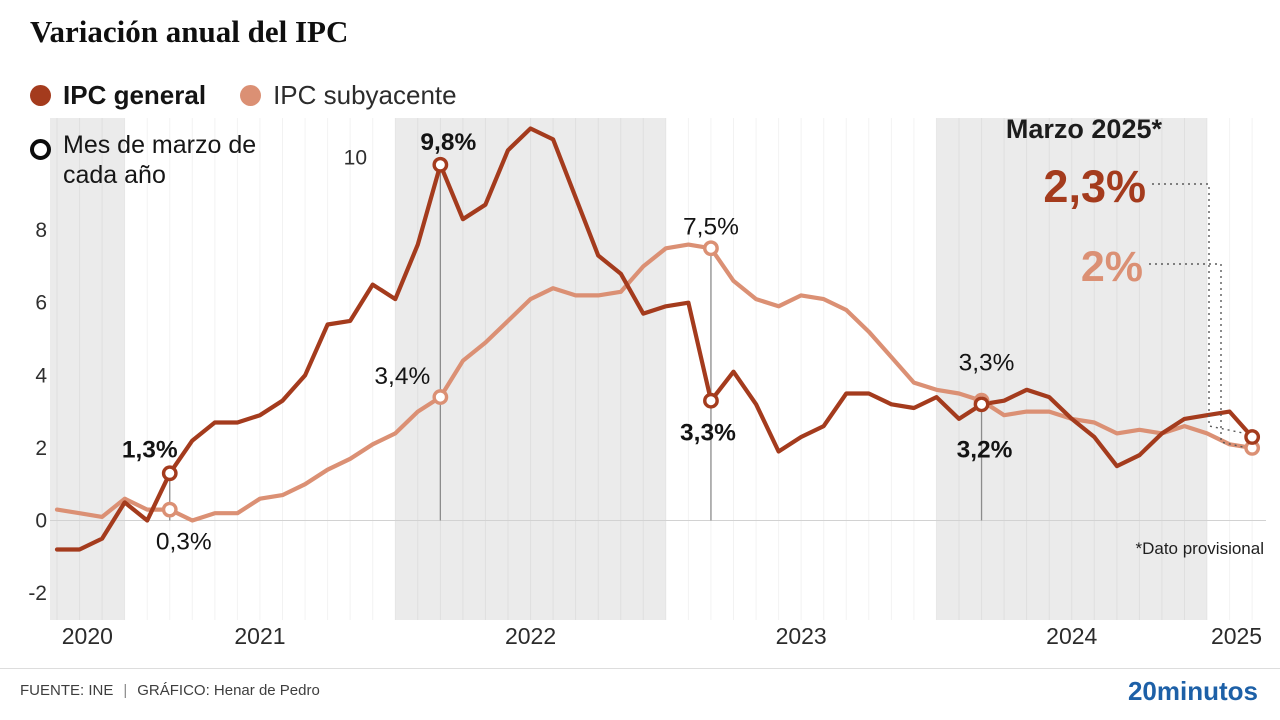 The height and width of the screenshot is (720, 1280). Describe the element at coordinates (40, 95) in the screenshot. I see `ipc-general-dot` at that location.